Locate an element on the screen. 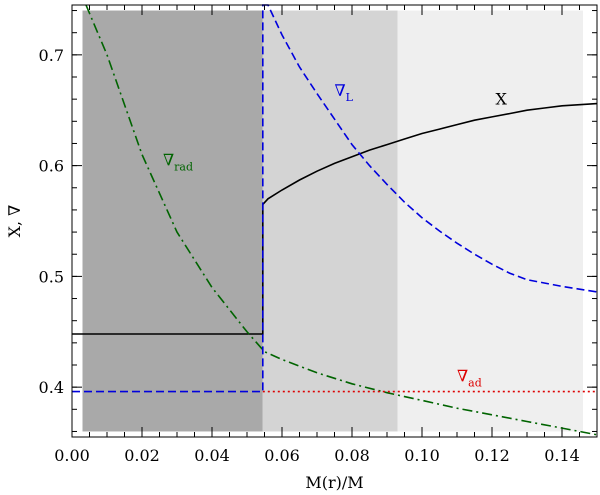 The height and width of the screenshot is (495, 600). y-axis-label: X, ∇ is located at coordinates (14, 221).